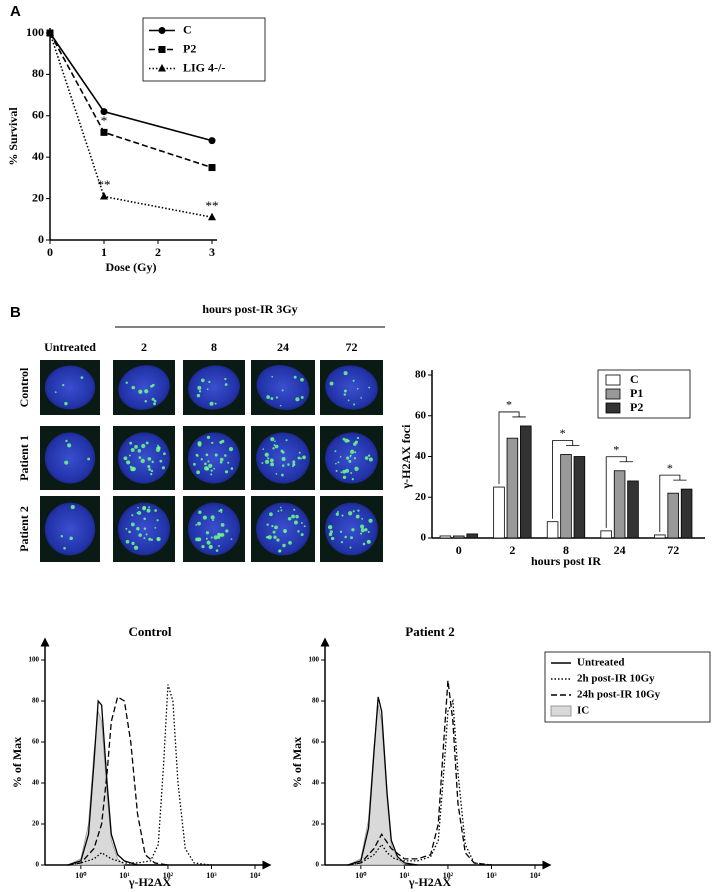 This screenshot has height=892, width=712. Describe the element at coordinates (600, 663) in the screenshot. I see `legend-label: Untreated` at that location.